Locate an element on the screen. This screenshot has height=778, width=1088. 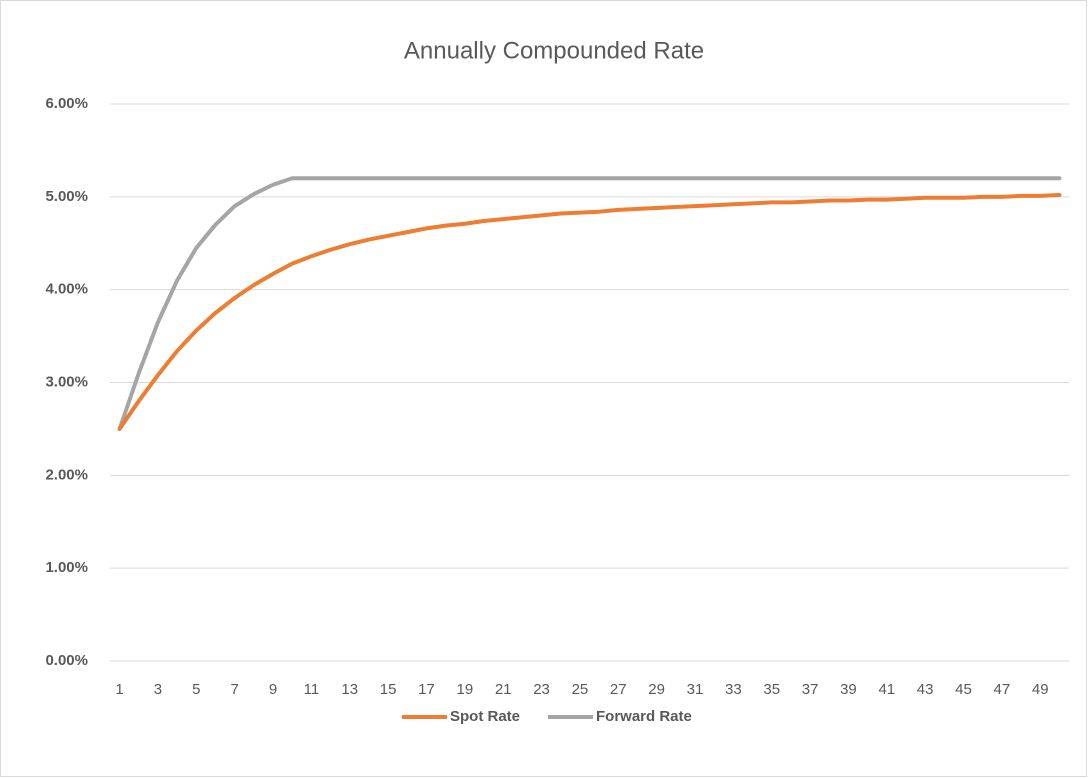
x-tick-label: 29 is located at coordinates (656, 689).